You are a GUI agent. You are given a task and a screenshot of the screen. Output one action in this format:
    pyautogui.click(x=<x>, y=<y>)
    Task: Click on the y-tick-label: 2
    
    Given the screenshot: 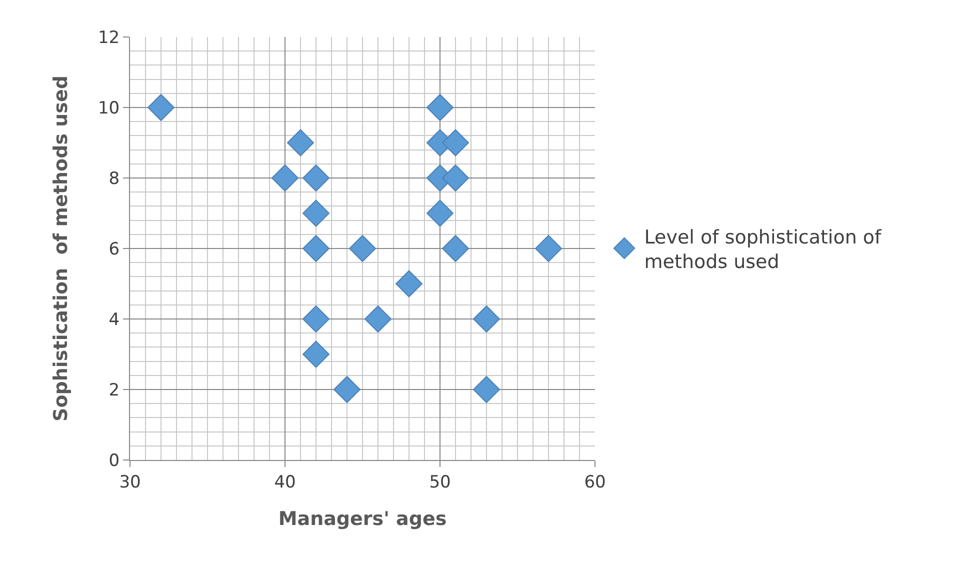 What is the action you would take?
    pyautogui.click(x=114, y=390)
    